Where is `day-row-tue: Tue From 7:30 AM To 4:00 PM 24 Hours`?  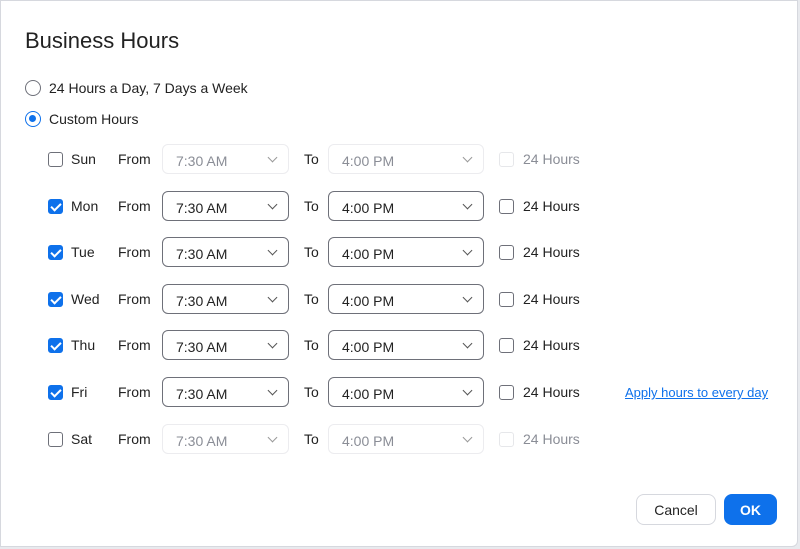
day-row-tue: Tue From 7:30 AM To 4:00 PM 24 Hours is located at coordinates (301, 252).